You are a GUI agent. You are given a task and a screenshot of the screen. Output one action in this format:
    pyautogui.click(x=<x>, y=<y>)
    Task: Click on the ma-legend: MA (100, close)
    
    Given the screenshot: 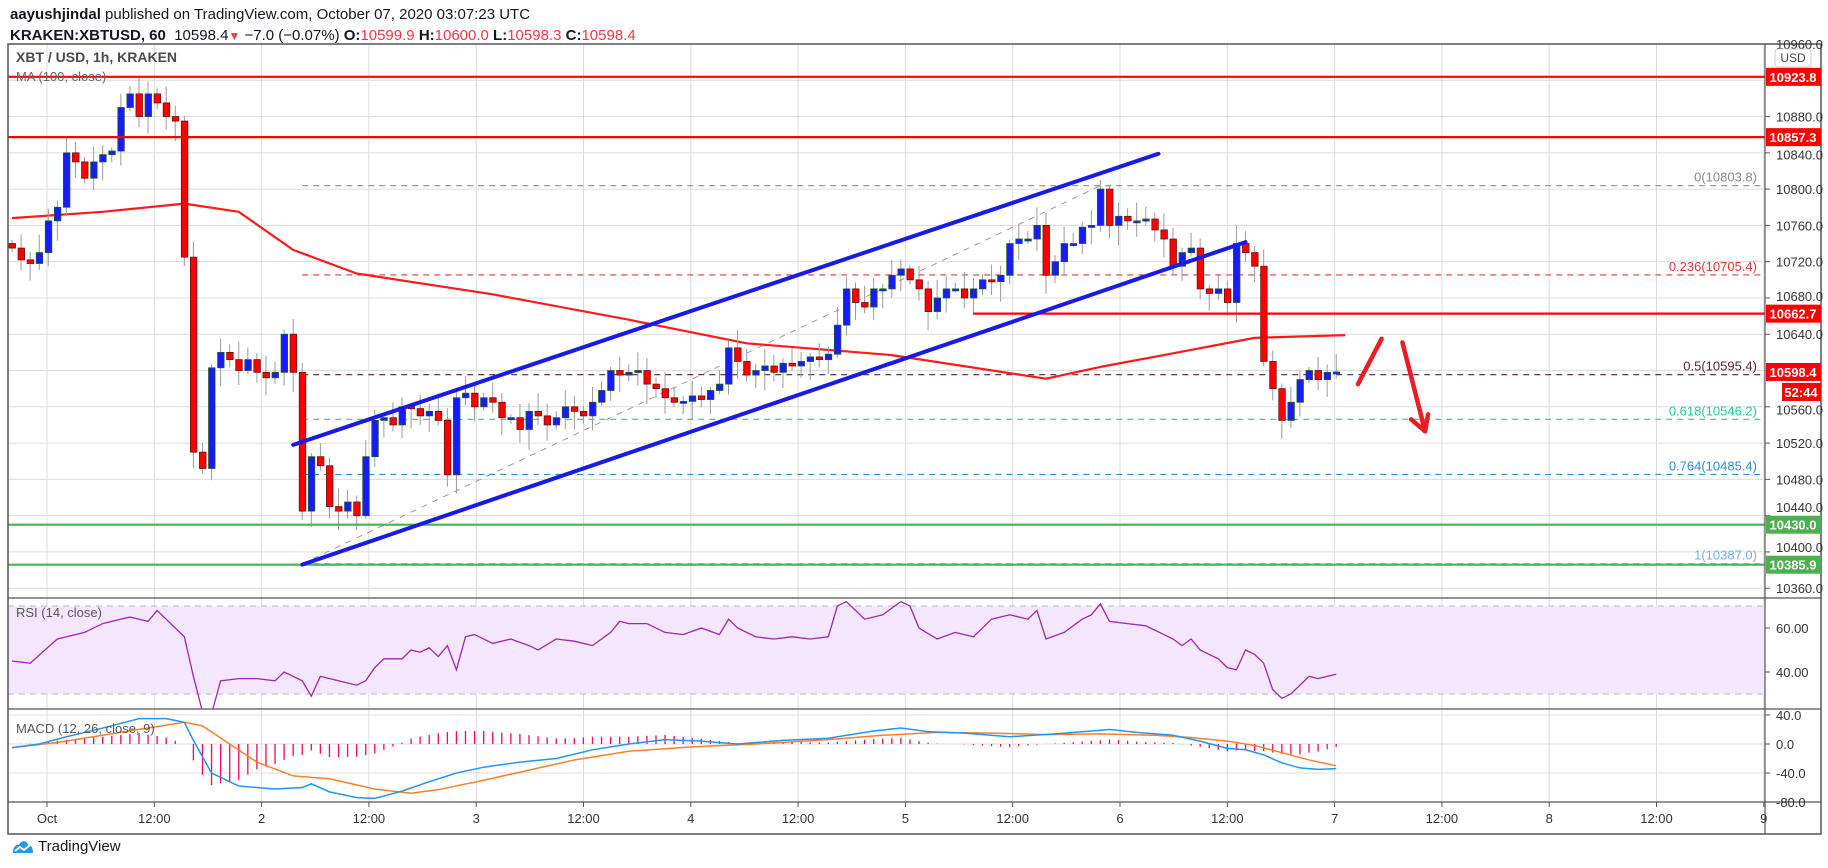 What is the action you would take?
    pyautogui.click(x=61, y=76)
    